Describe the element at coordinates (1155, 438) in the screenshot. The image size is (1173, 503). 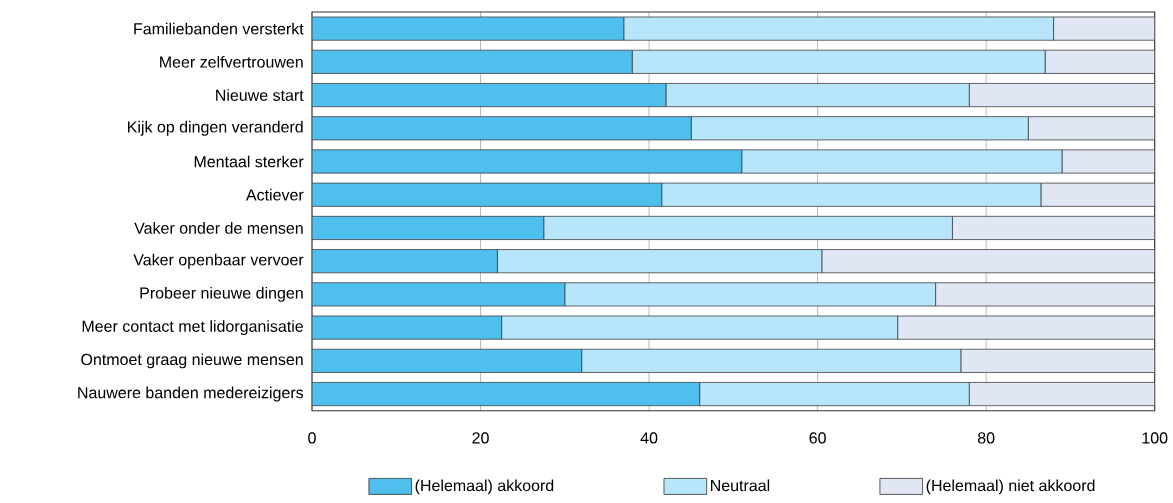
I see `x-tick-label: 100` at that location.